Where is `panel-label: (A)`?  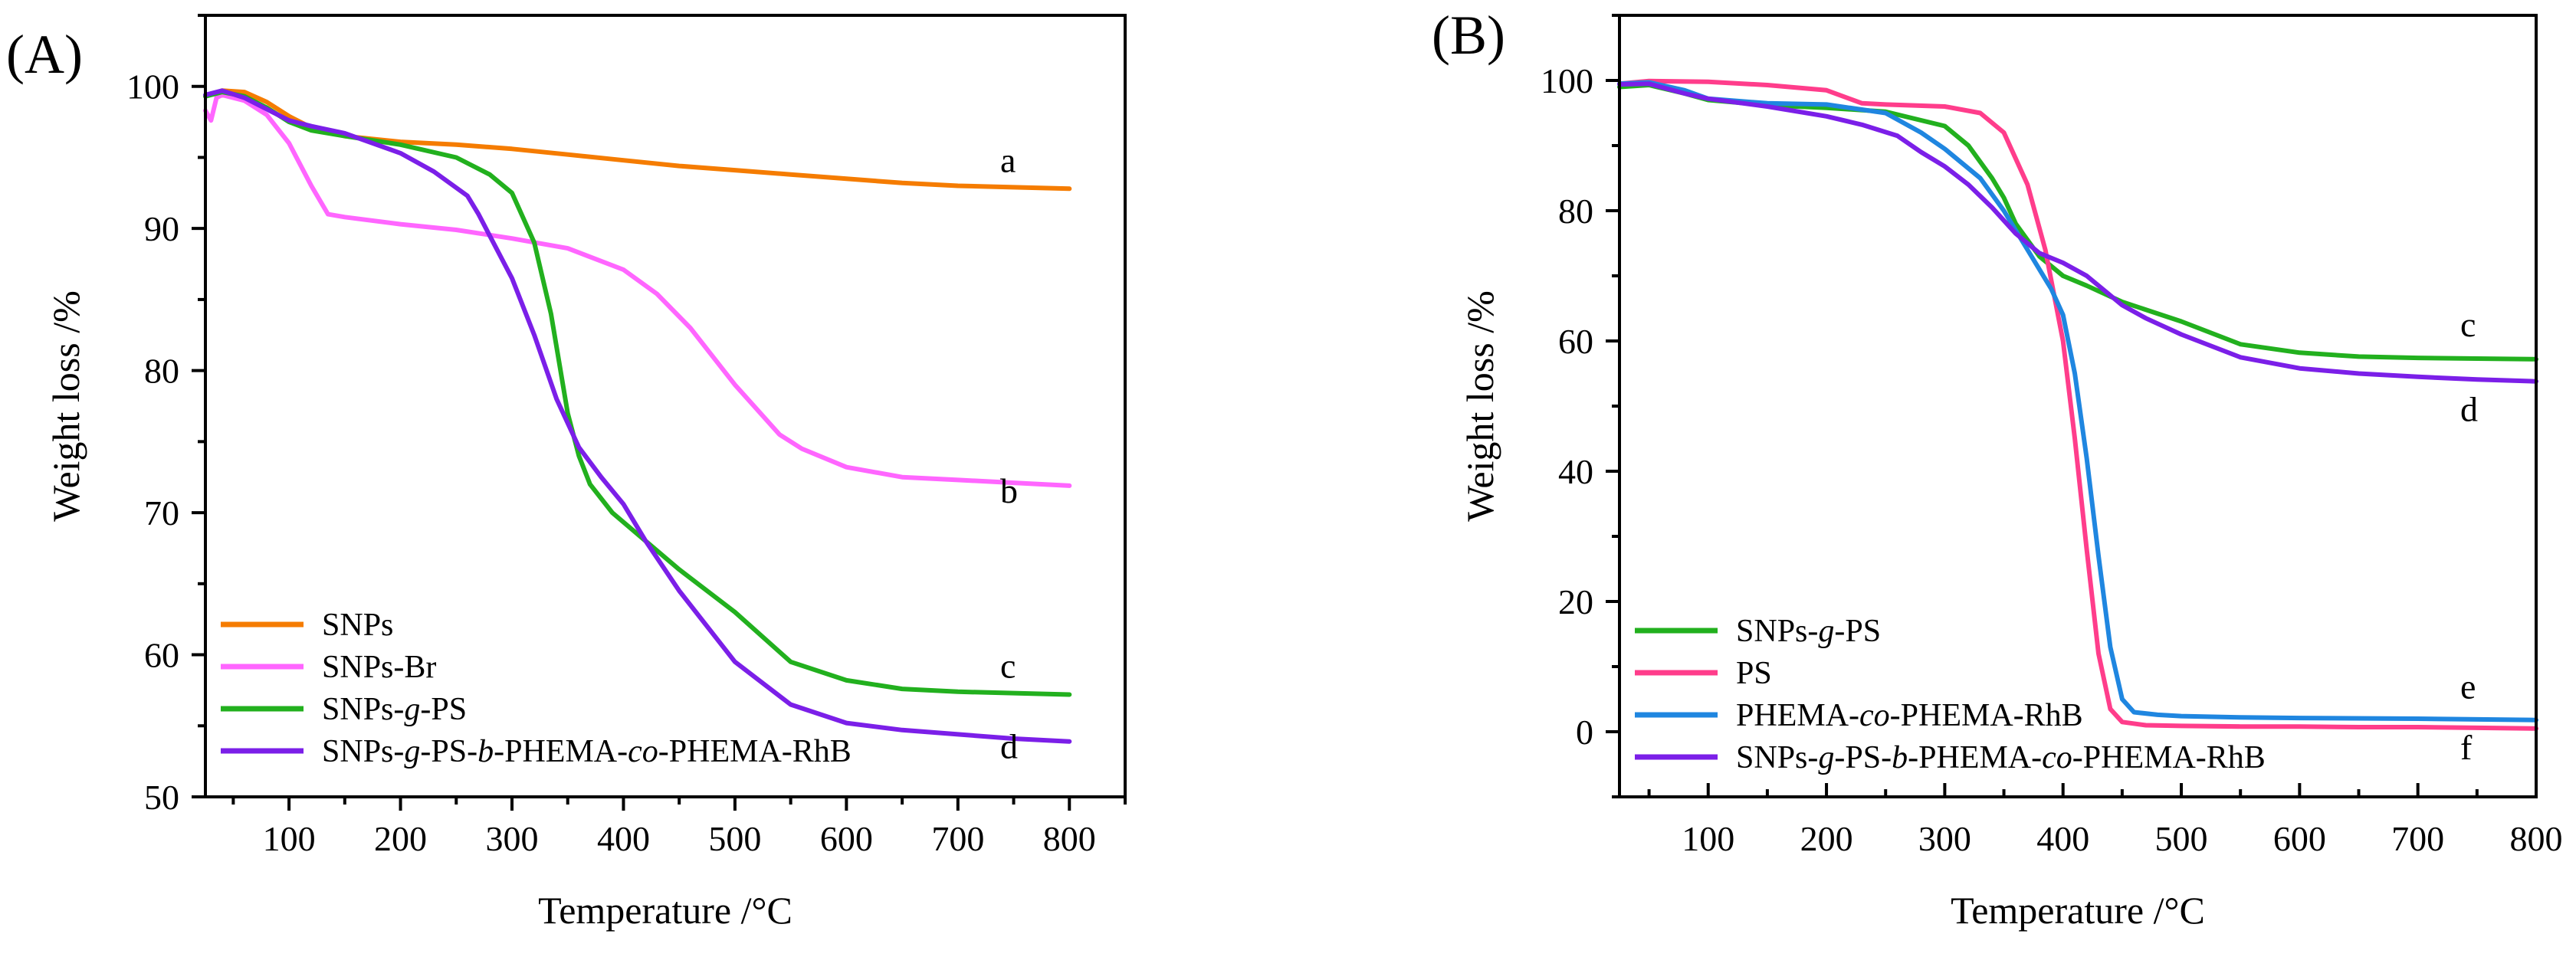
panel-label: (A) is located at coordinates (44, 54).